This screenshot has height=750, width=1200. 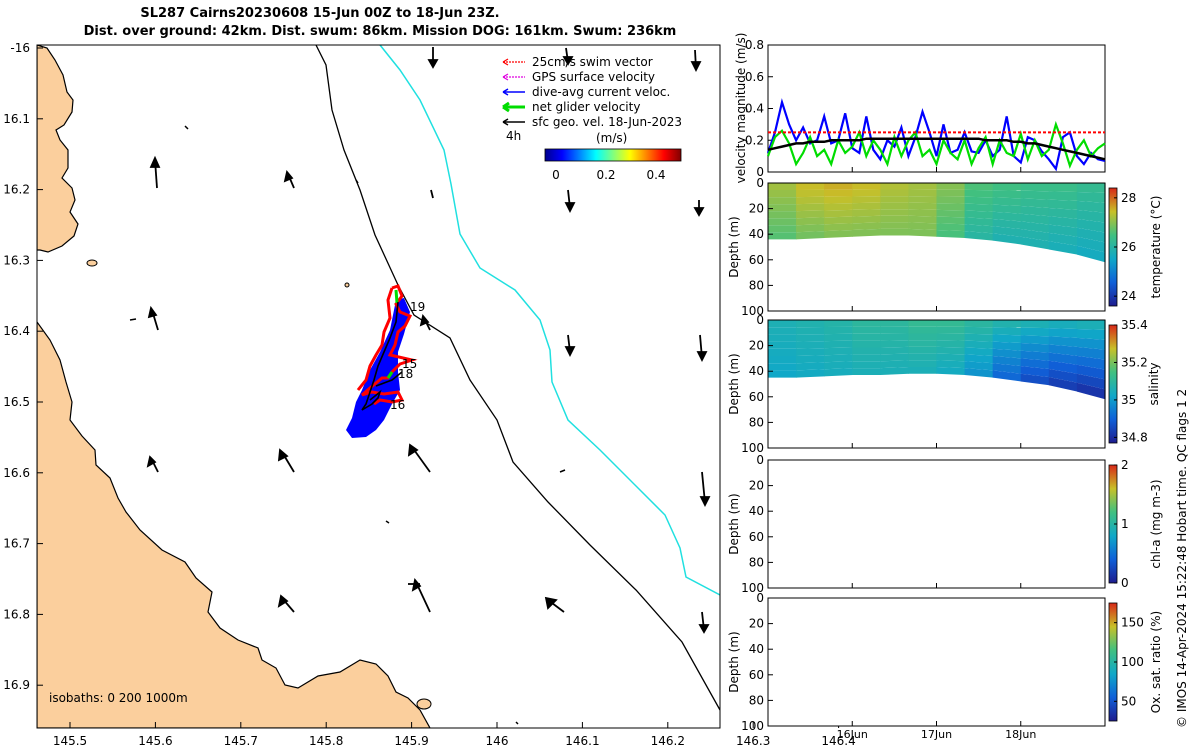 What do you see at coordinates (16, 473) in the screenshot?
I see `lat-tick-label: 16.6` at bounding box center [16, 473].